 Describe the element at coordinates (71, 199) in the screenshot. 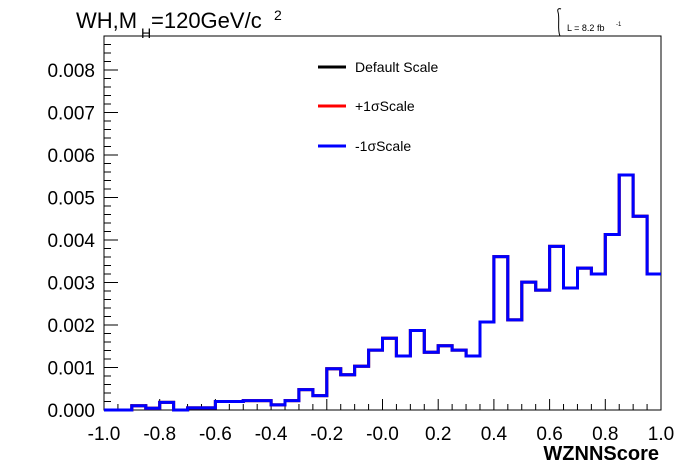

I see `y-tick-label: 0.005` at that location.